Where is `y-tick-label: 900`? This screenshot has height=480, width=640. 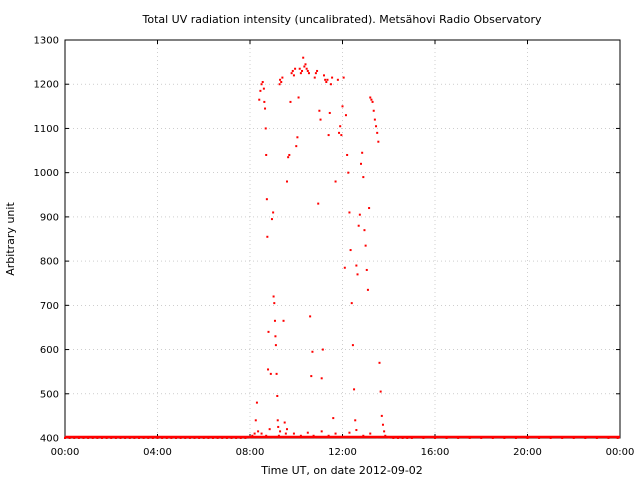
y-tick-label: 900 is located at coordinates (49, 217).